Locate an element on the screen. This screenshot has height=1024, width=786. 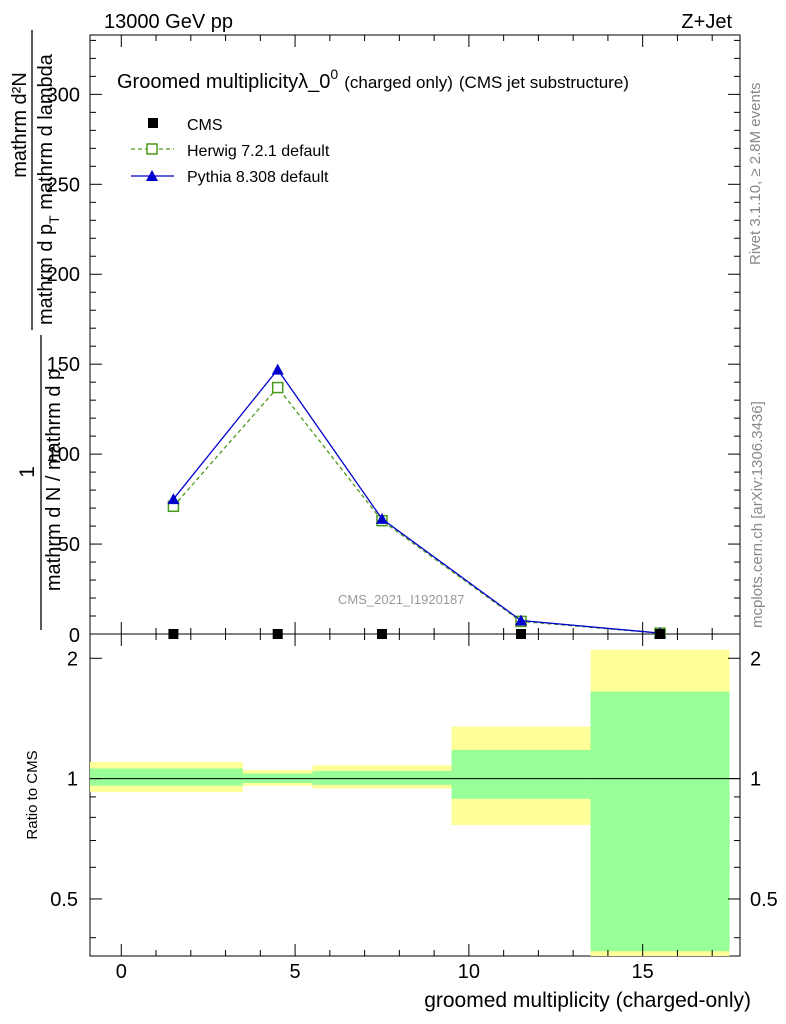
header-left-label: 13000 GeV pp is located at coordinates (168, 22).